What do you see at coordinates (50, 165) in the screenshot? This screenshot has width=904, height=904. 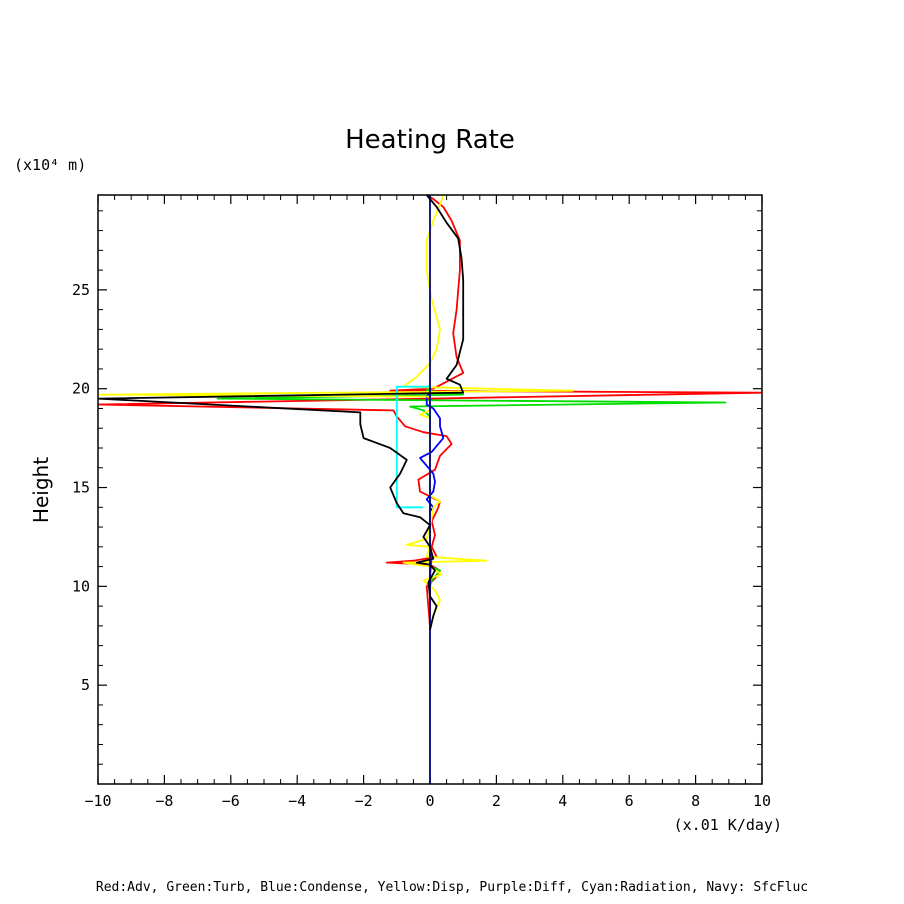 I see `y-unit-label: (x10⁴ m)` at bounding box center [50, 165].